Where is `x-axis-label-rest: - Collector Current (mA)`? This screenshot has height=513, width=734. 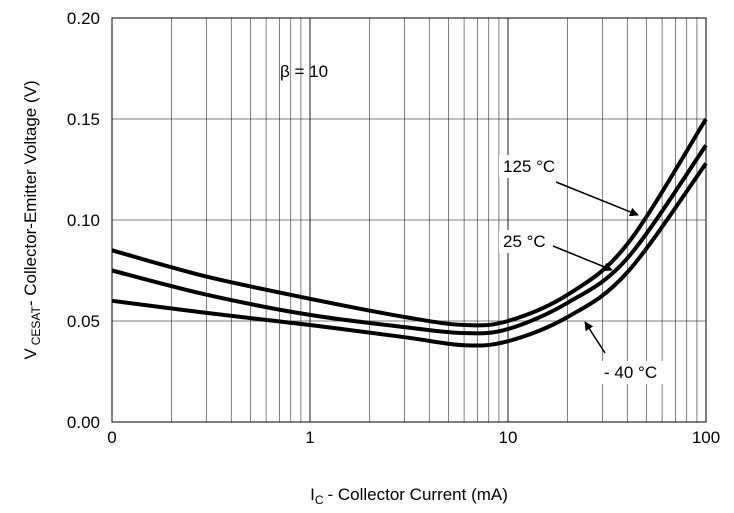
x-axis-label-rest: - Collector Current (mA) is located at coordinates (417, 494).